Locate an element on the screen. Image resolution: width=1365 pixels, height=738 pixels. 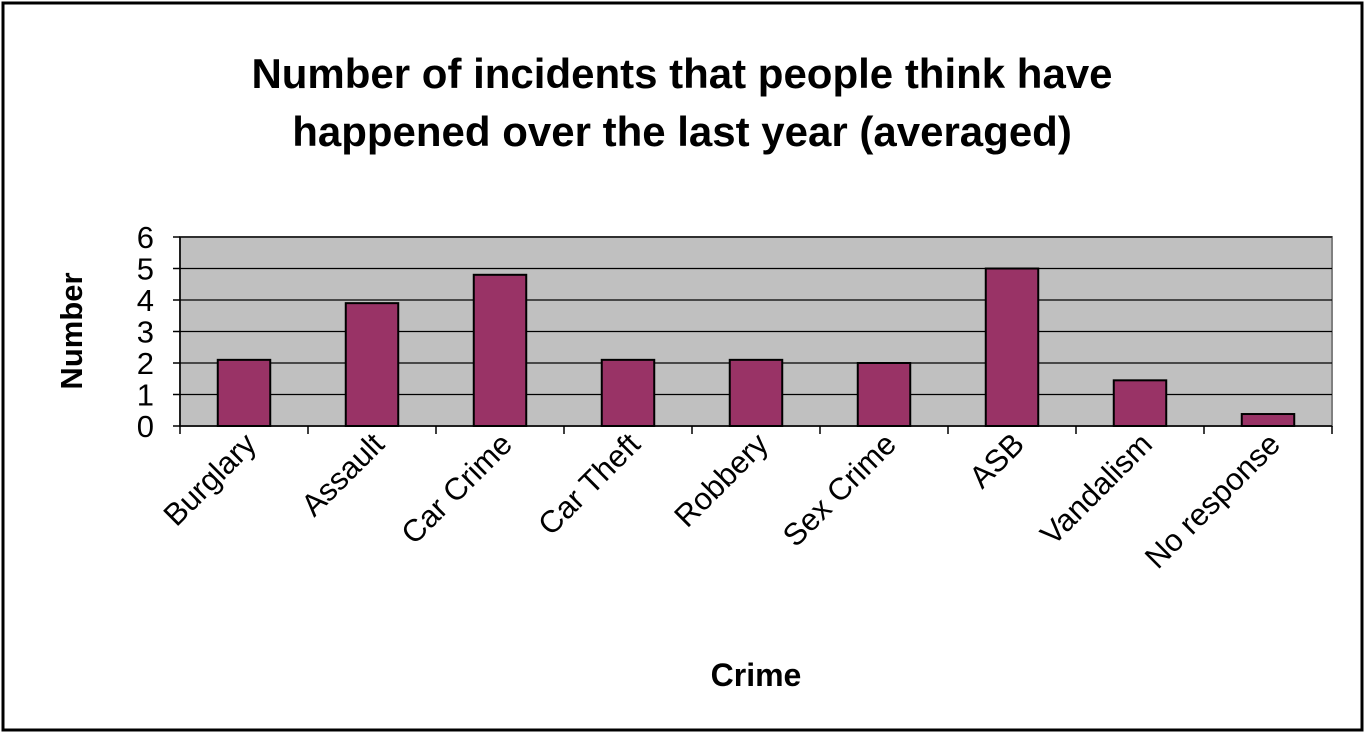
y-tick-label: 3 is located at coordinates (145, 332).